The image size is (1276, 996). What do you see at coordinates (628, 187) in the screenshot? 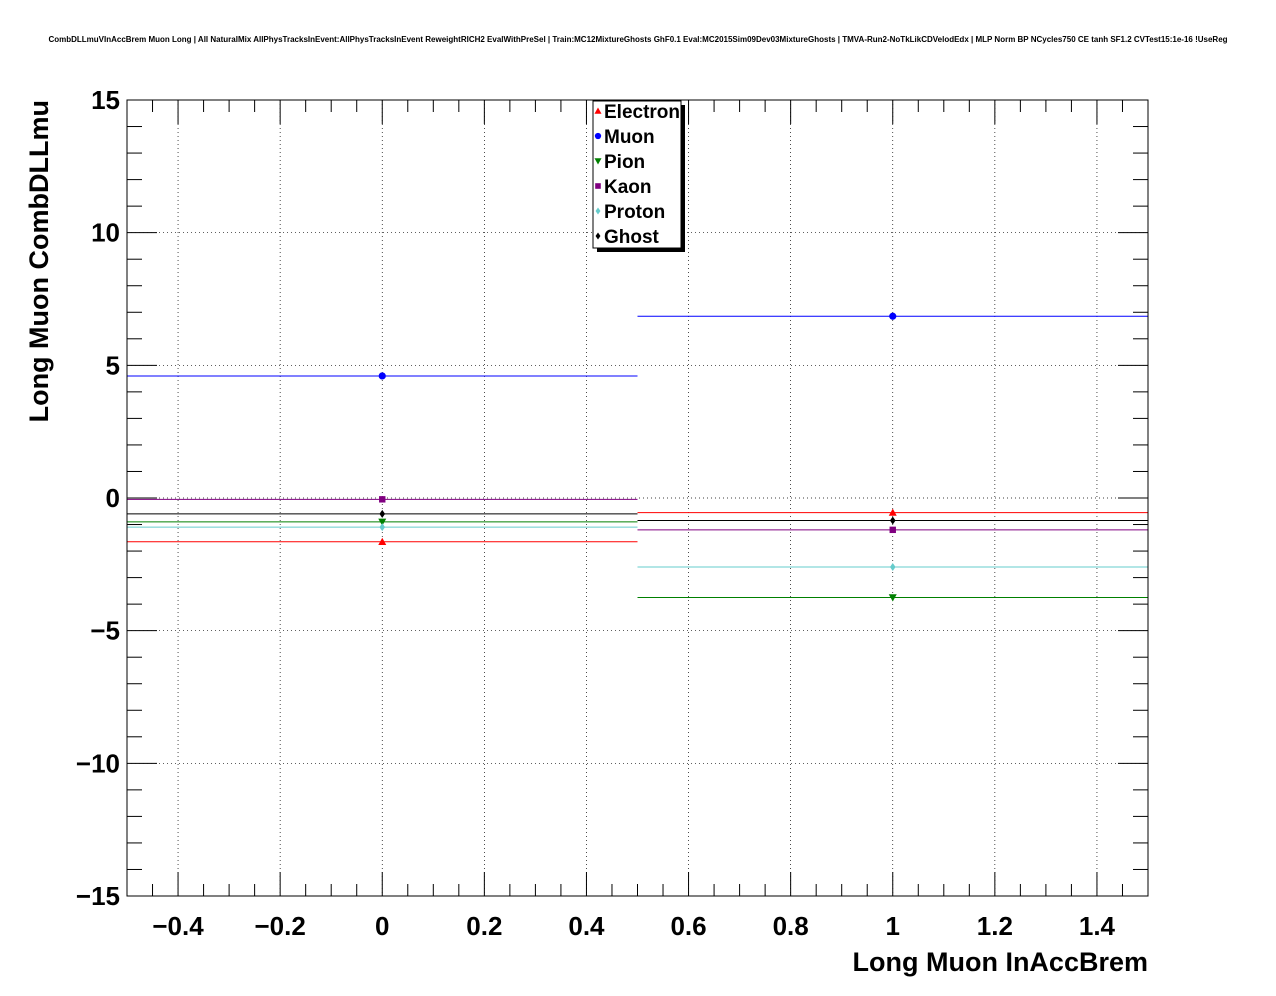
I see `legend-label: Kaon` at bounding box center [628, 187].